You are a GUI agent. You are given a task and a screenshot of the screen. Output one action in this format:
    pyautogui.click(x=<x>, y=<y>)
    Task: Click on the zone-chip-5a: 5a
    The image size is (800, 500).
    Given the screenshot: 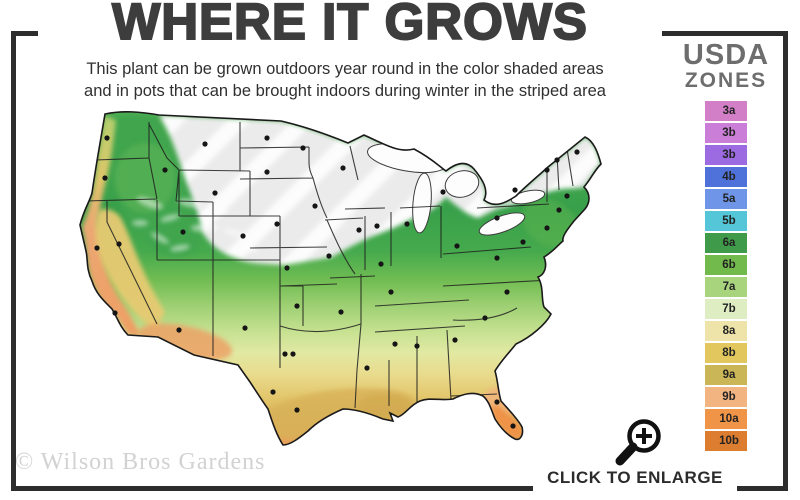 What is the action you would take?
    pyautogui.click(x=726, y=199)
    